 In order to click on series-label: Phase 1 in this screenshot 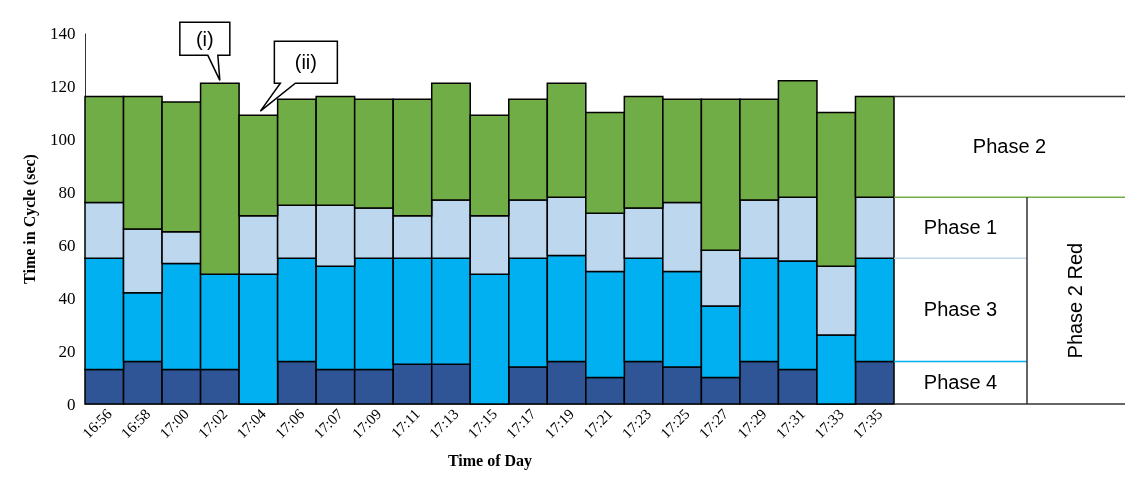, I will do `click(960, 226)`.